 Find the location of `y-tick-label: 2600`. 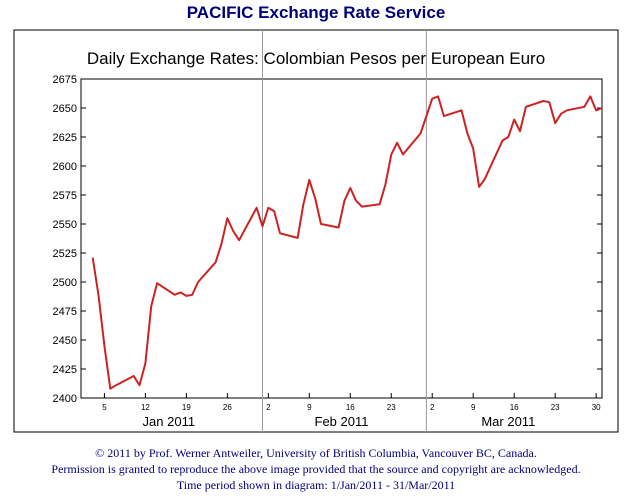

y-tick-label: 2600 is located at coordinates (65, 167).